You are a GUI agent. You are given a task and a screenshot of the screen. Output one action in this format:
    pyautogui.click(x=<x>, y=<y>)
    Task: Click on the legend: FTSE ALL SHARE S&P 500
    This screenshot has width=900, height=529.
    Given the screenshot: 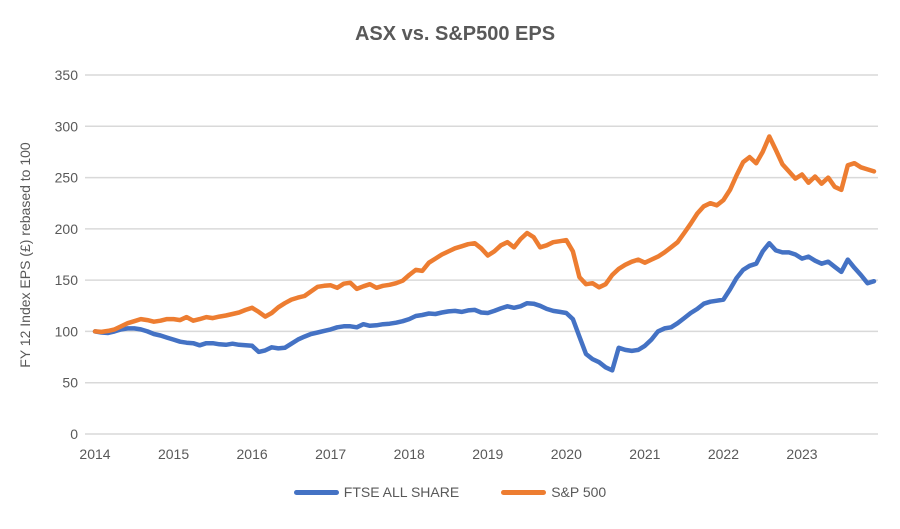 What is the action you would take?
    pyautogui.click(x=450, y=492)
    